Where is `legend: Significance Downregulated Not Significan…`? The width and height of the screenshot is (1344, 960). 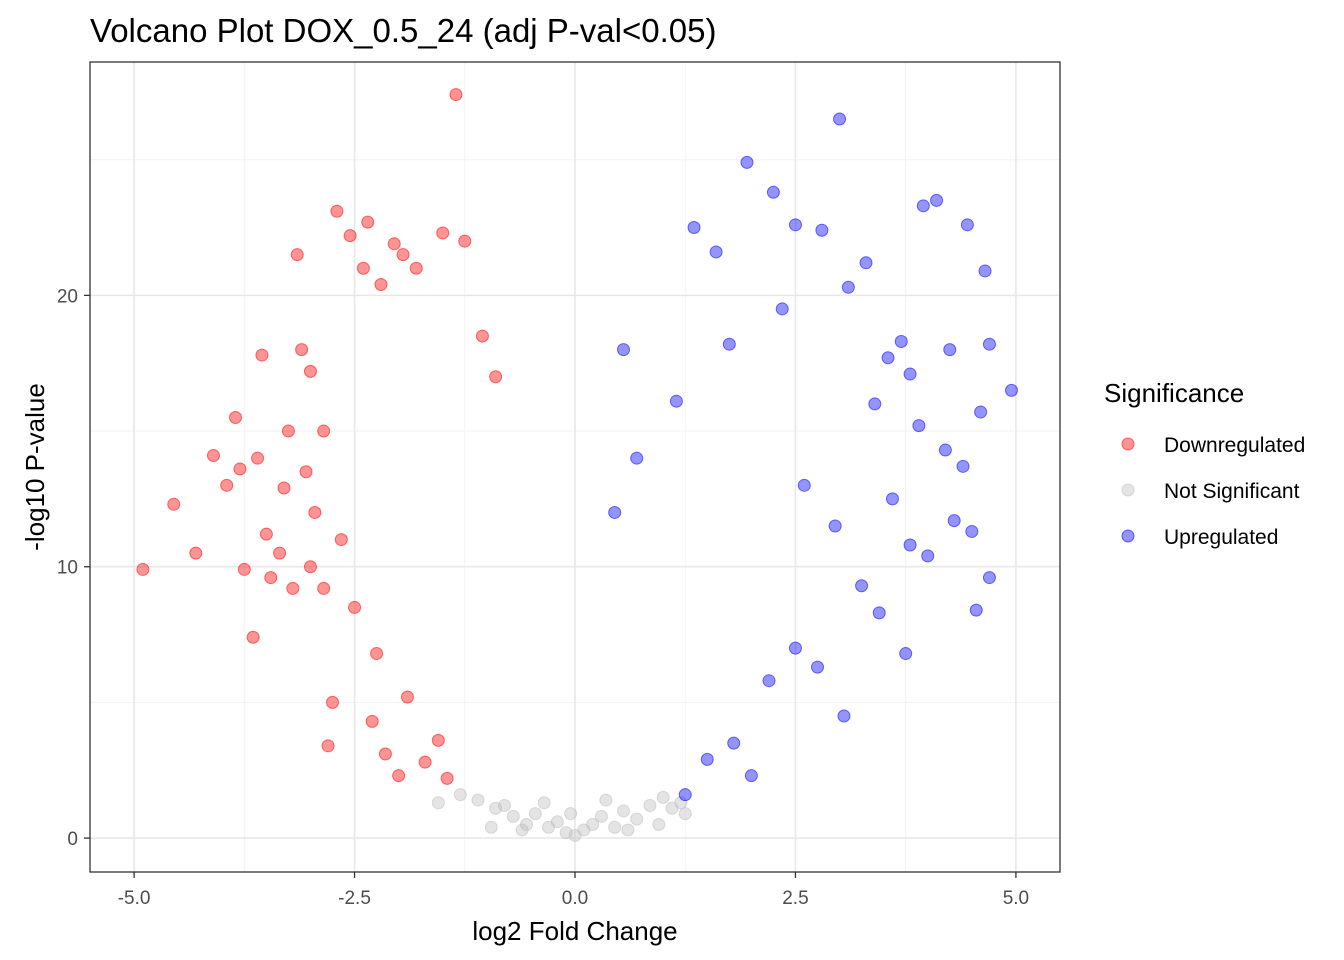 legend: Significance Downregulated Not Significan… is located at coordinates (1204, 463).